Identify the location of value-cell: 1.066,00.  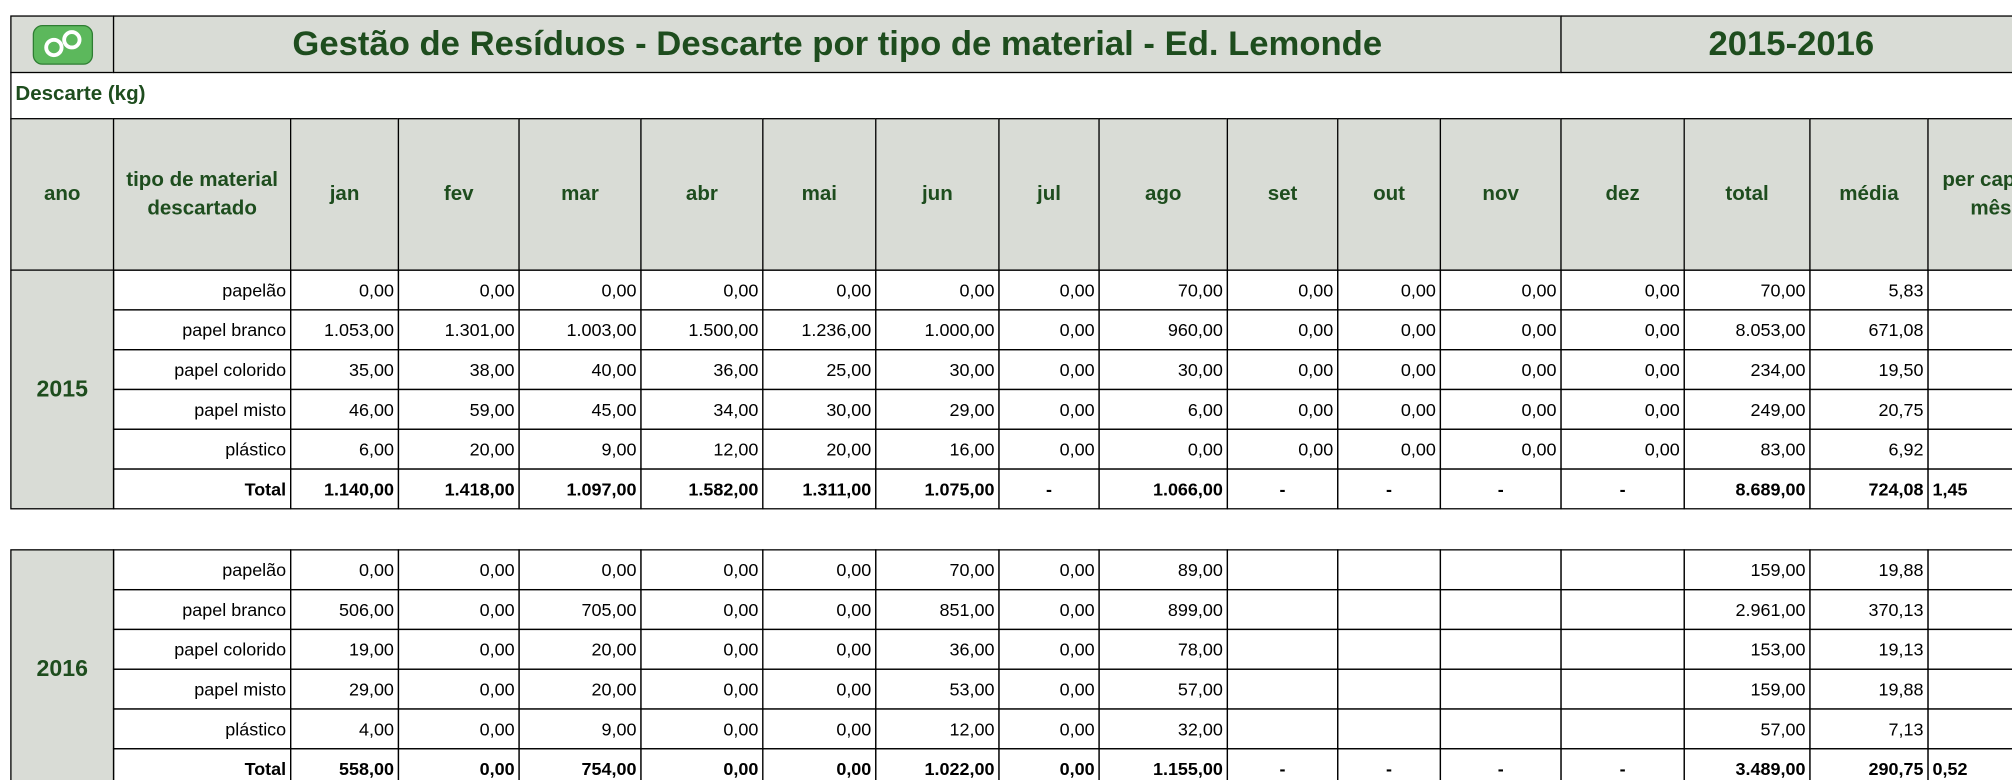
(1163, 489).